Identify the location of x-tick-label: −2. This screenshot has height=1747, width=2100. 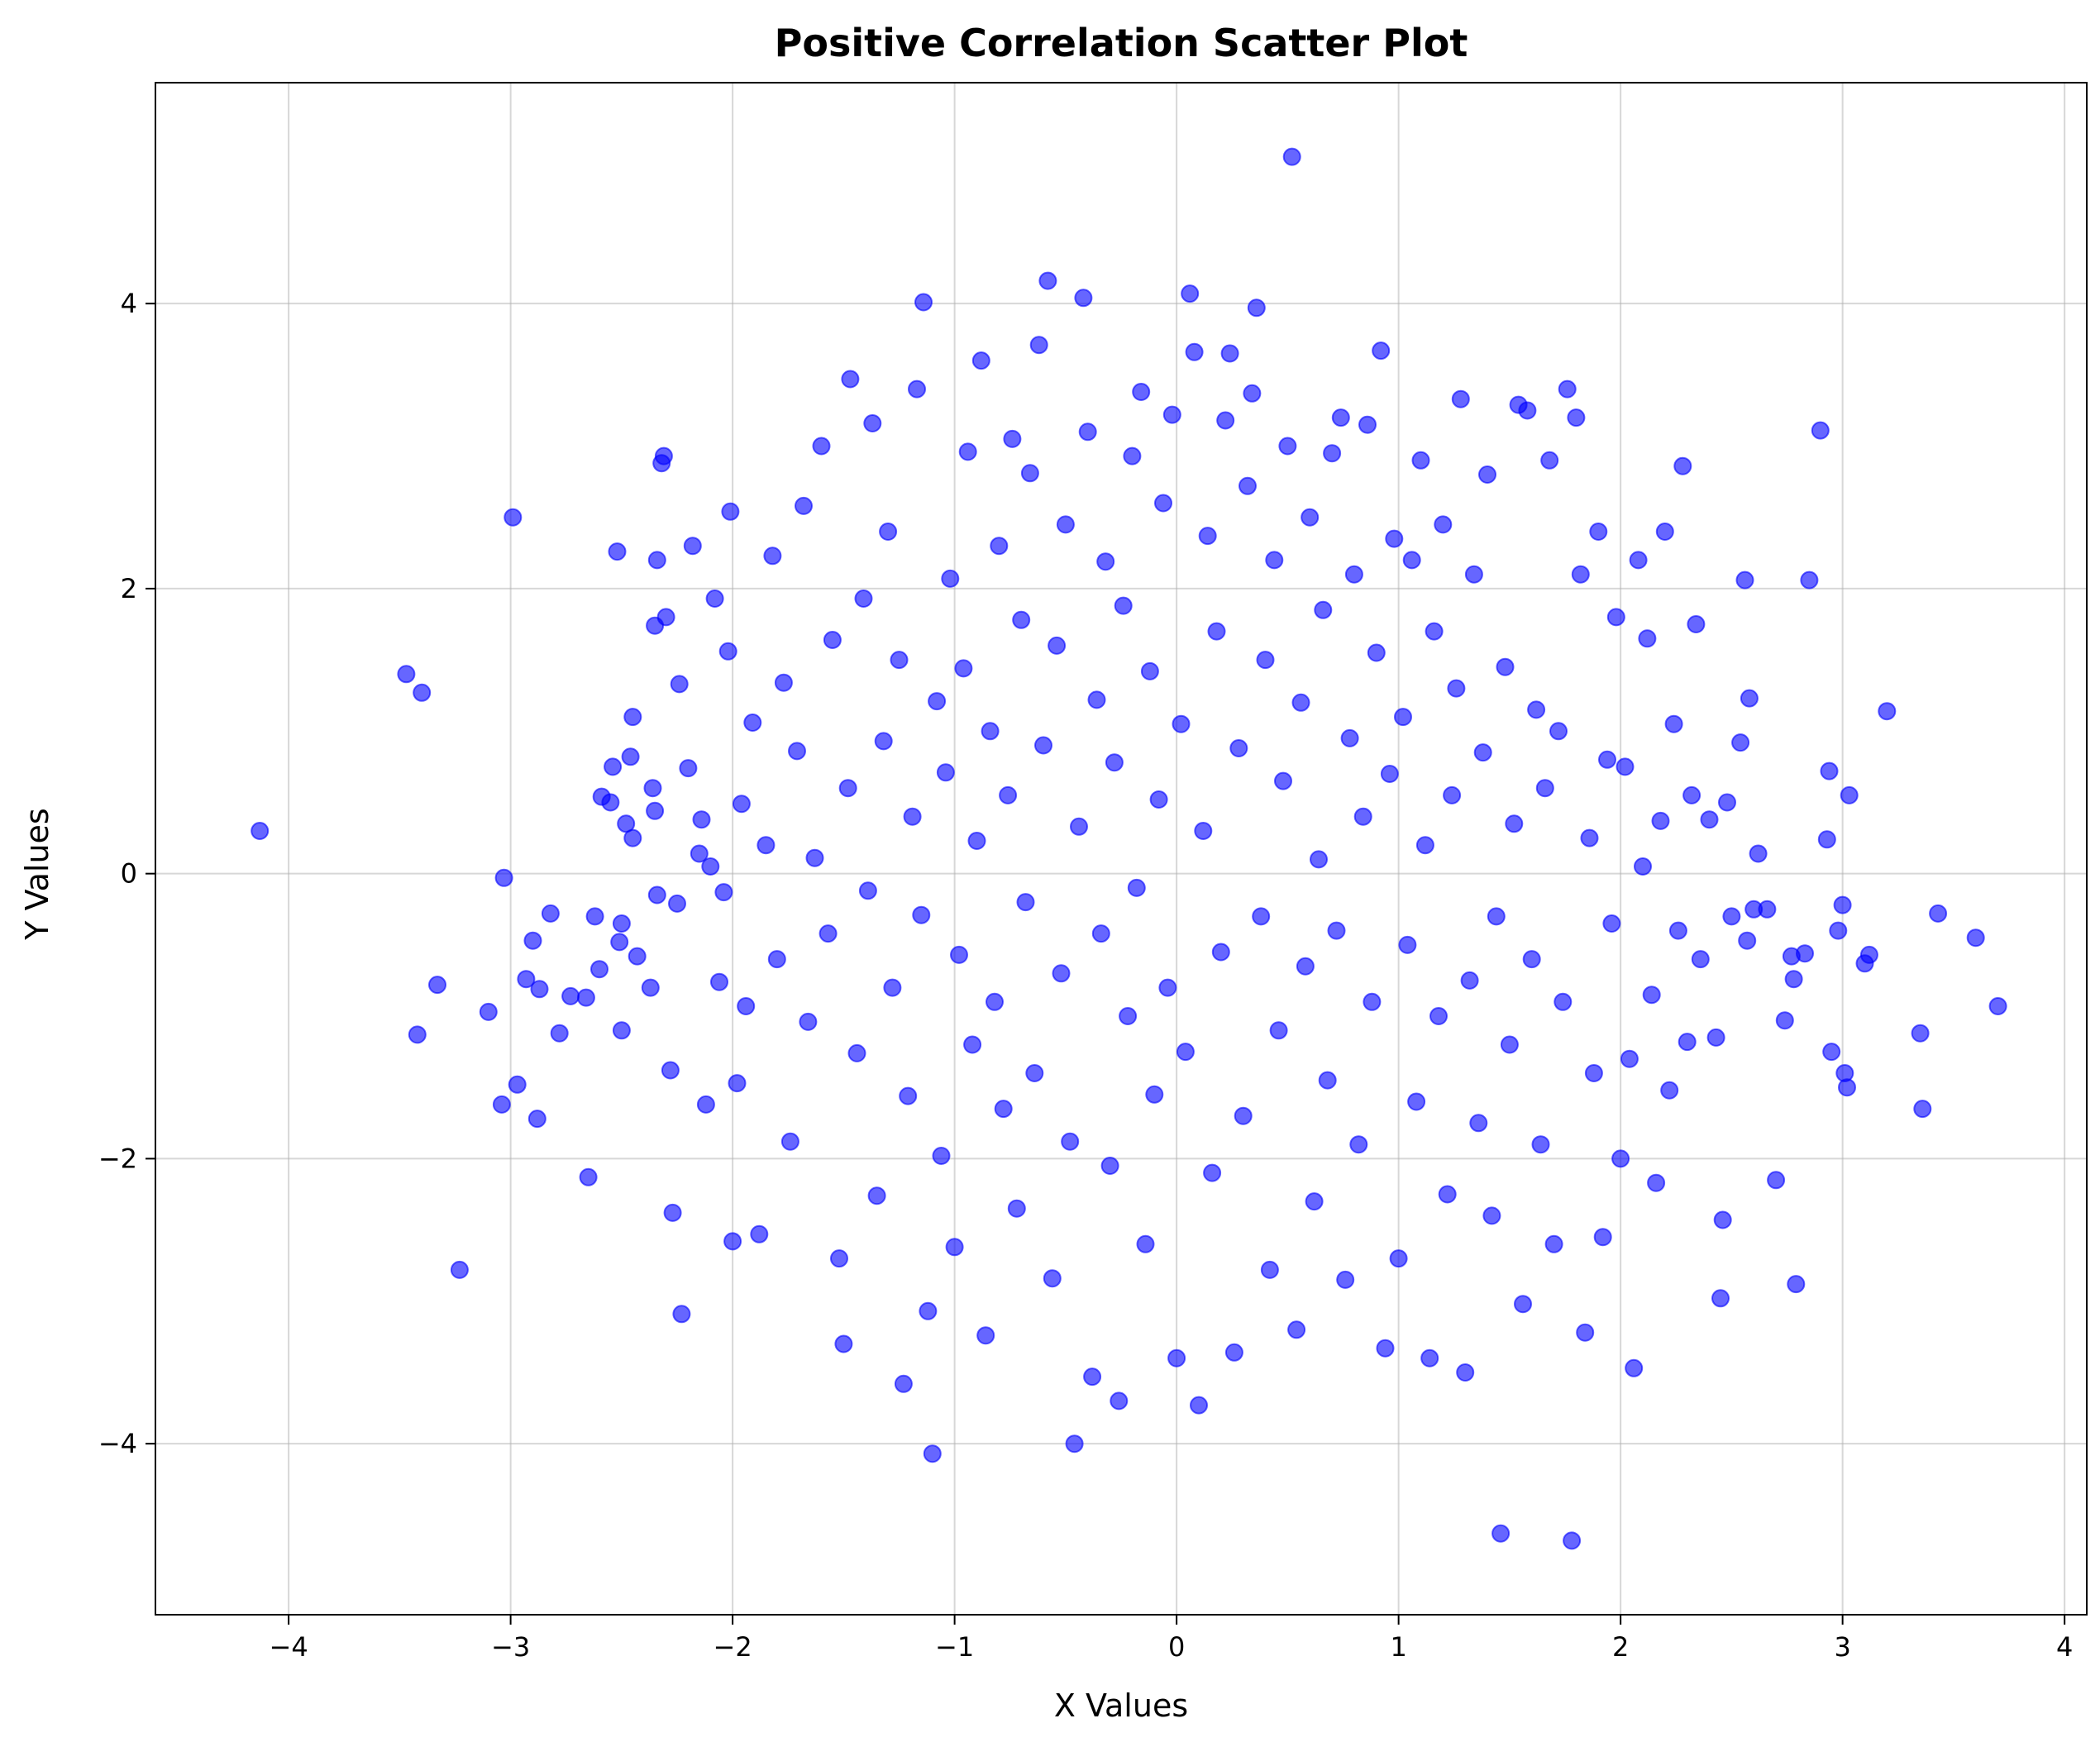
(733, 1647).